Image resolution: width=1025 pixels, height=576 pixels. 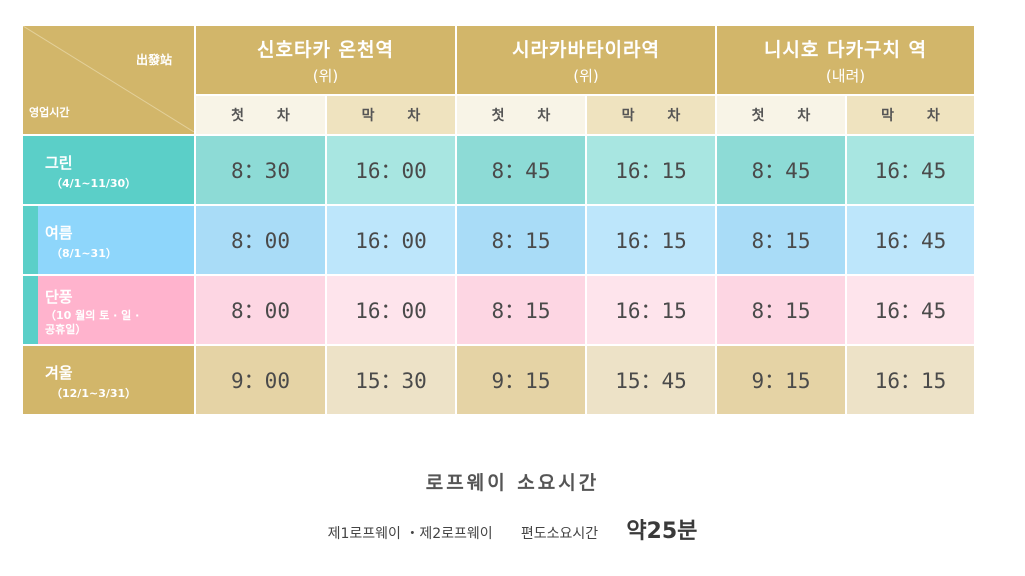 I want to click on station-name: 시라카바타이라역, so click(x=586, y=49).